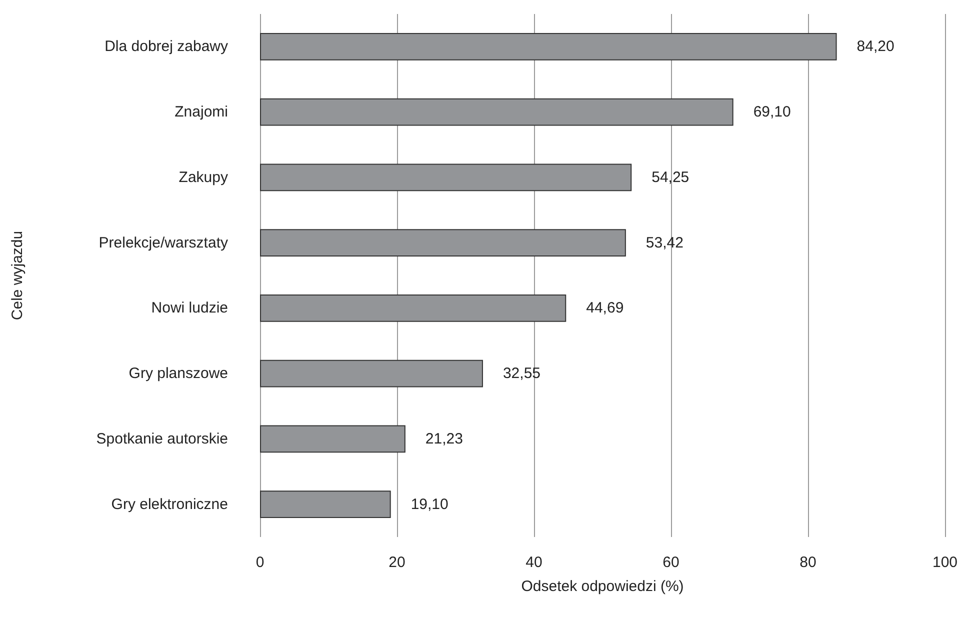  Describe the element at coordinates (671, 177) in the screenshot. I see `data-label: 54,25` at that location.